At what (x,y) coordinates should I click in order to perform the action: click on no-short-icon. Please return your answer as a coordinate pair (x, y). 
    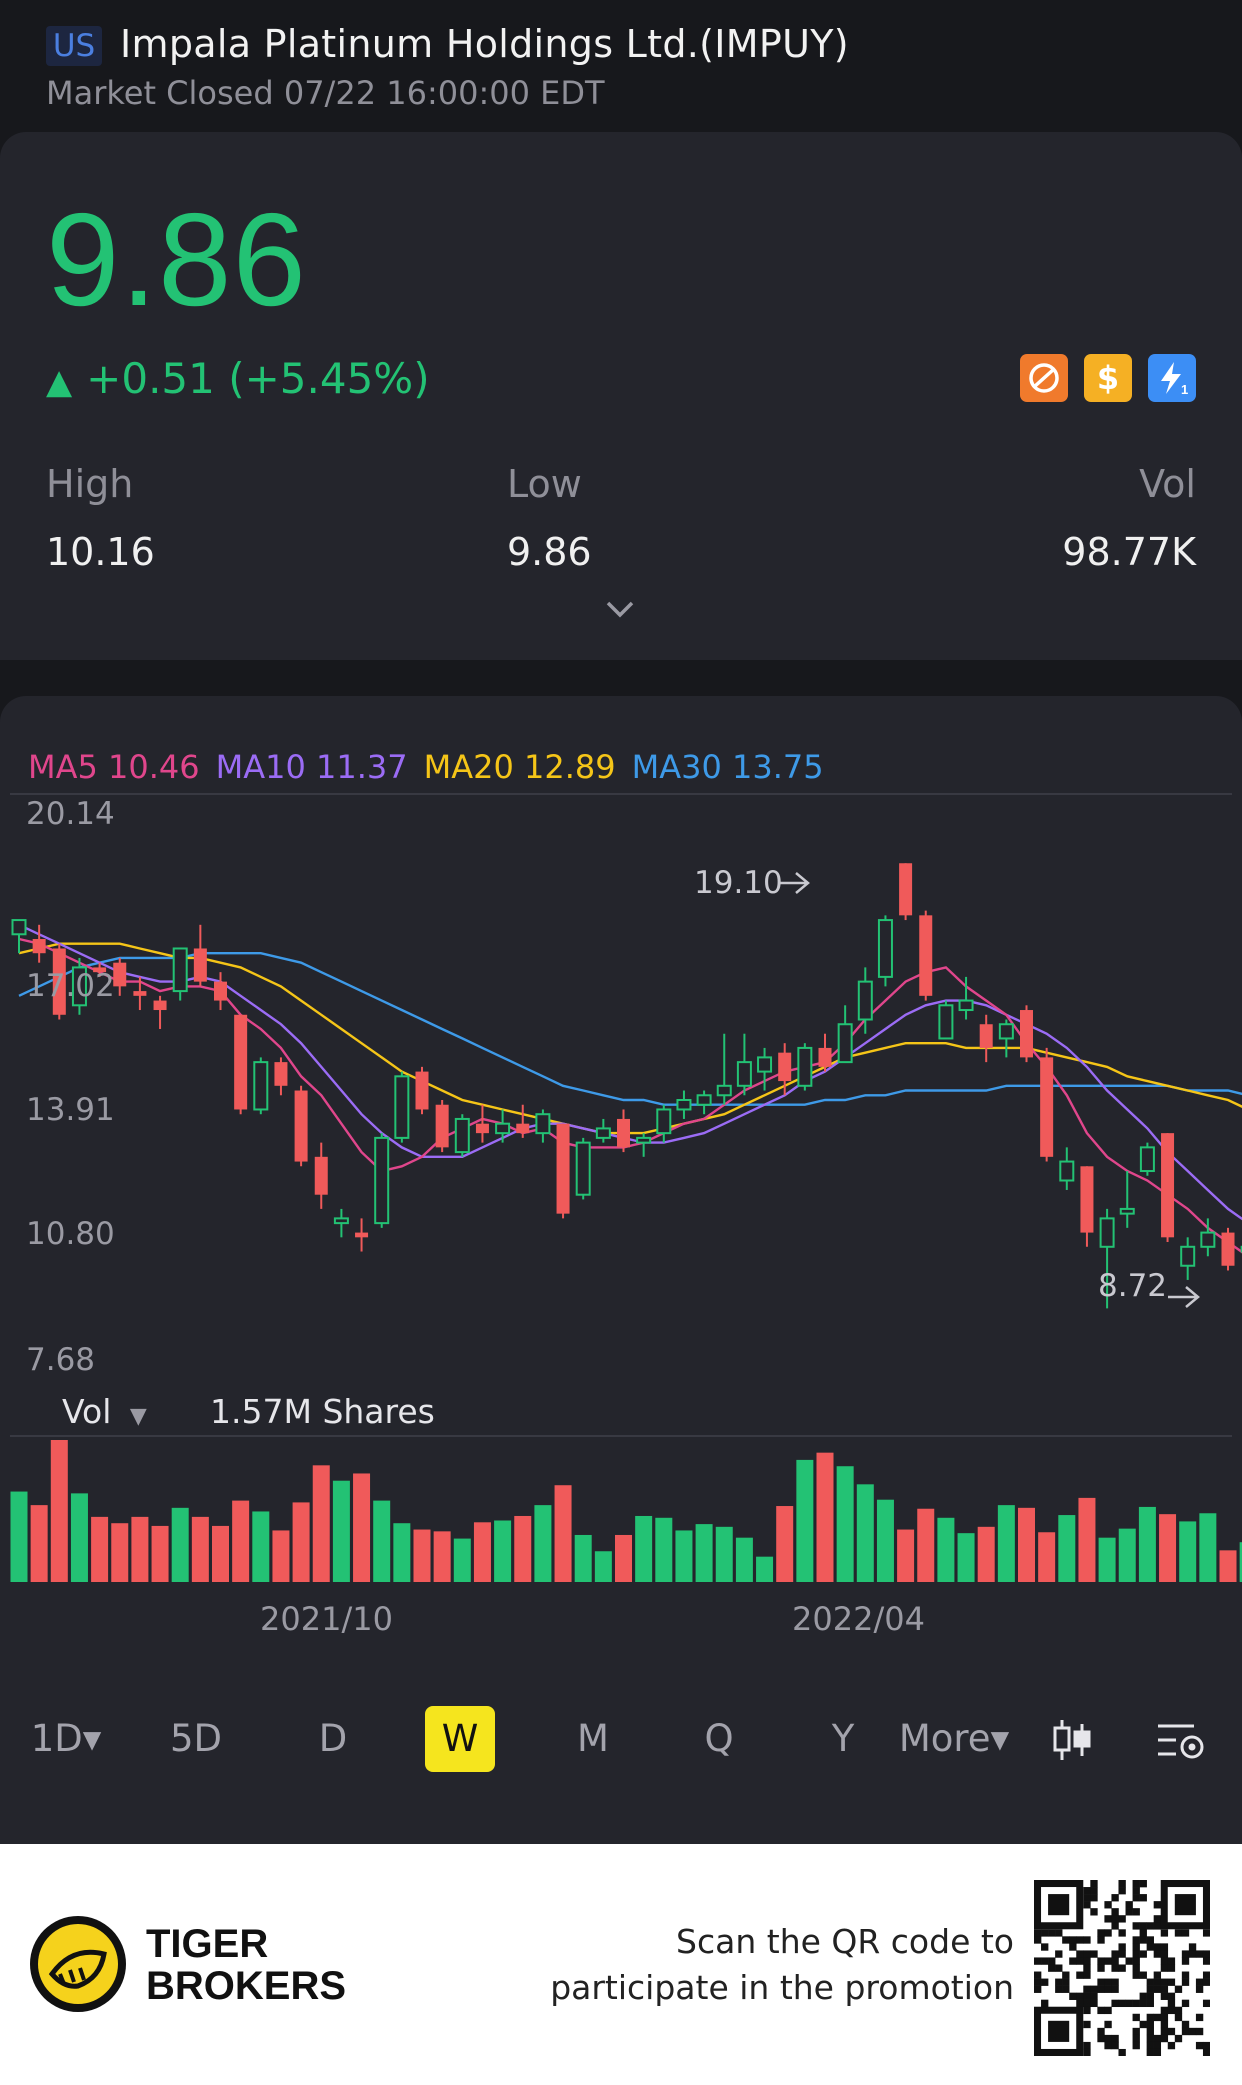
    Looking at the image, I should click on (1044, 378).